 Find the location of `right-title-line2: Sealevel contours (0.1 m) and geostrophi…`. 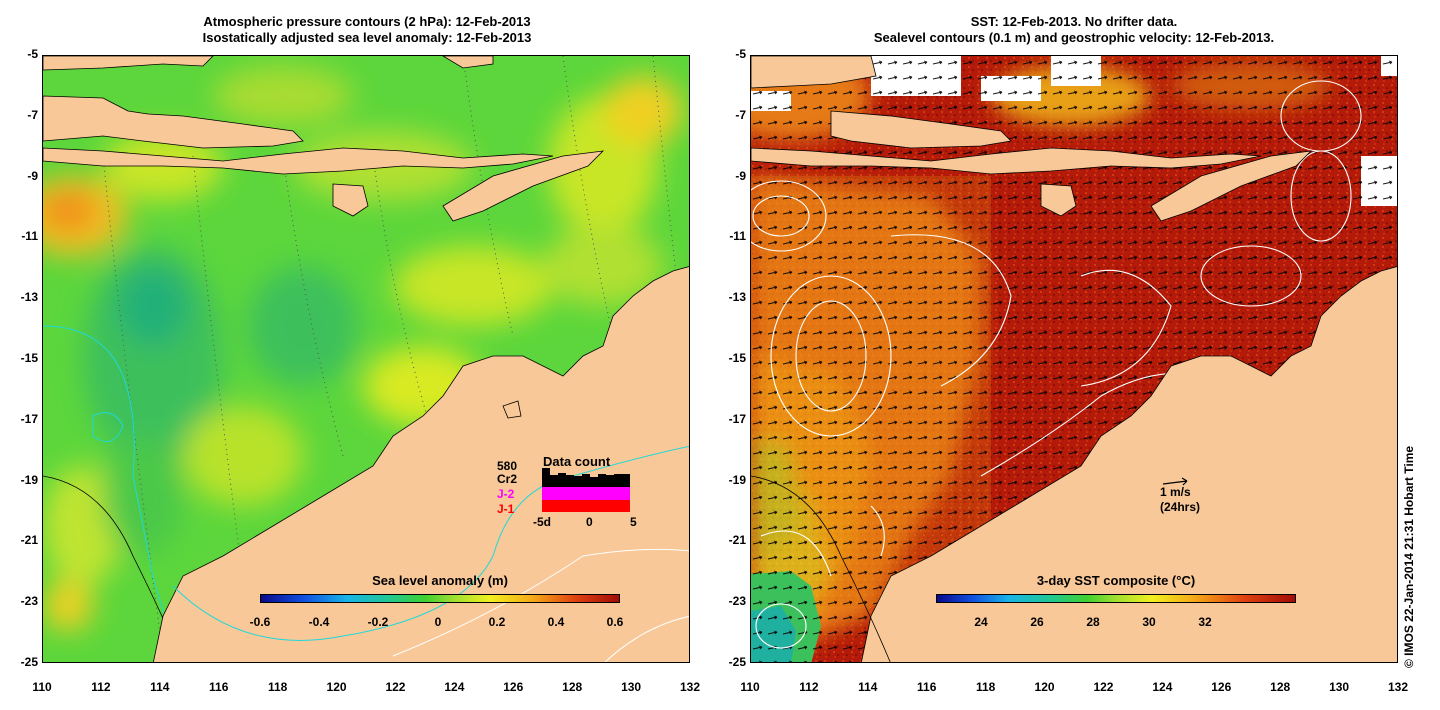

right-title-line2: Sealevel contours (0.1 m) and geostrophi… is located at coordinates (1074, 37).